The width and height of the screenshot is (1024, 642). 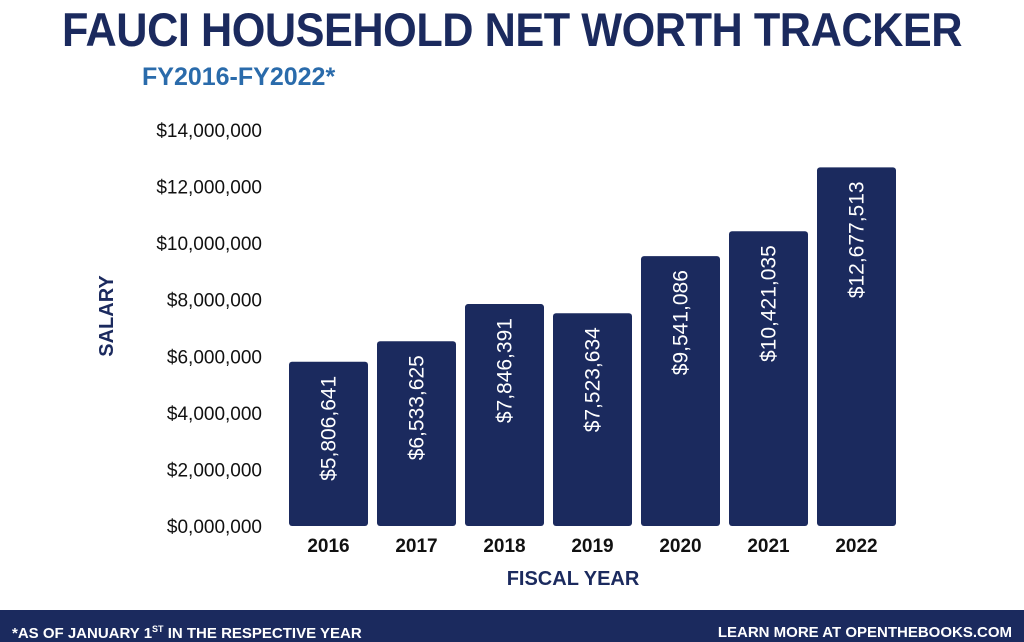 I want to click on y-tick-label: $8,000,000, so click(x=214, y=301).